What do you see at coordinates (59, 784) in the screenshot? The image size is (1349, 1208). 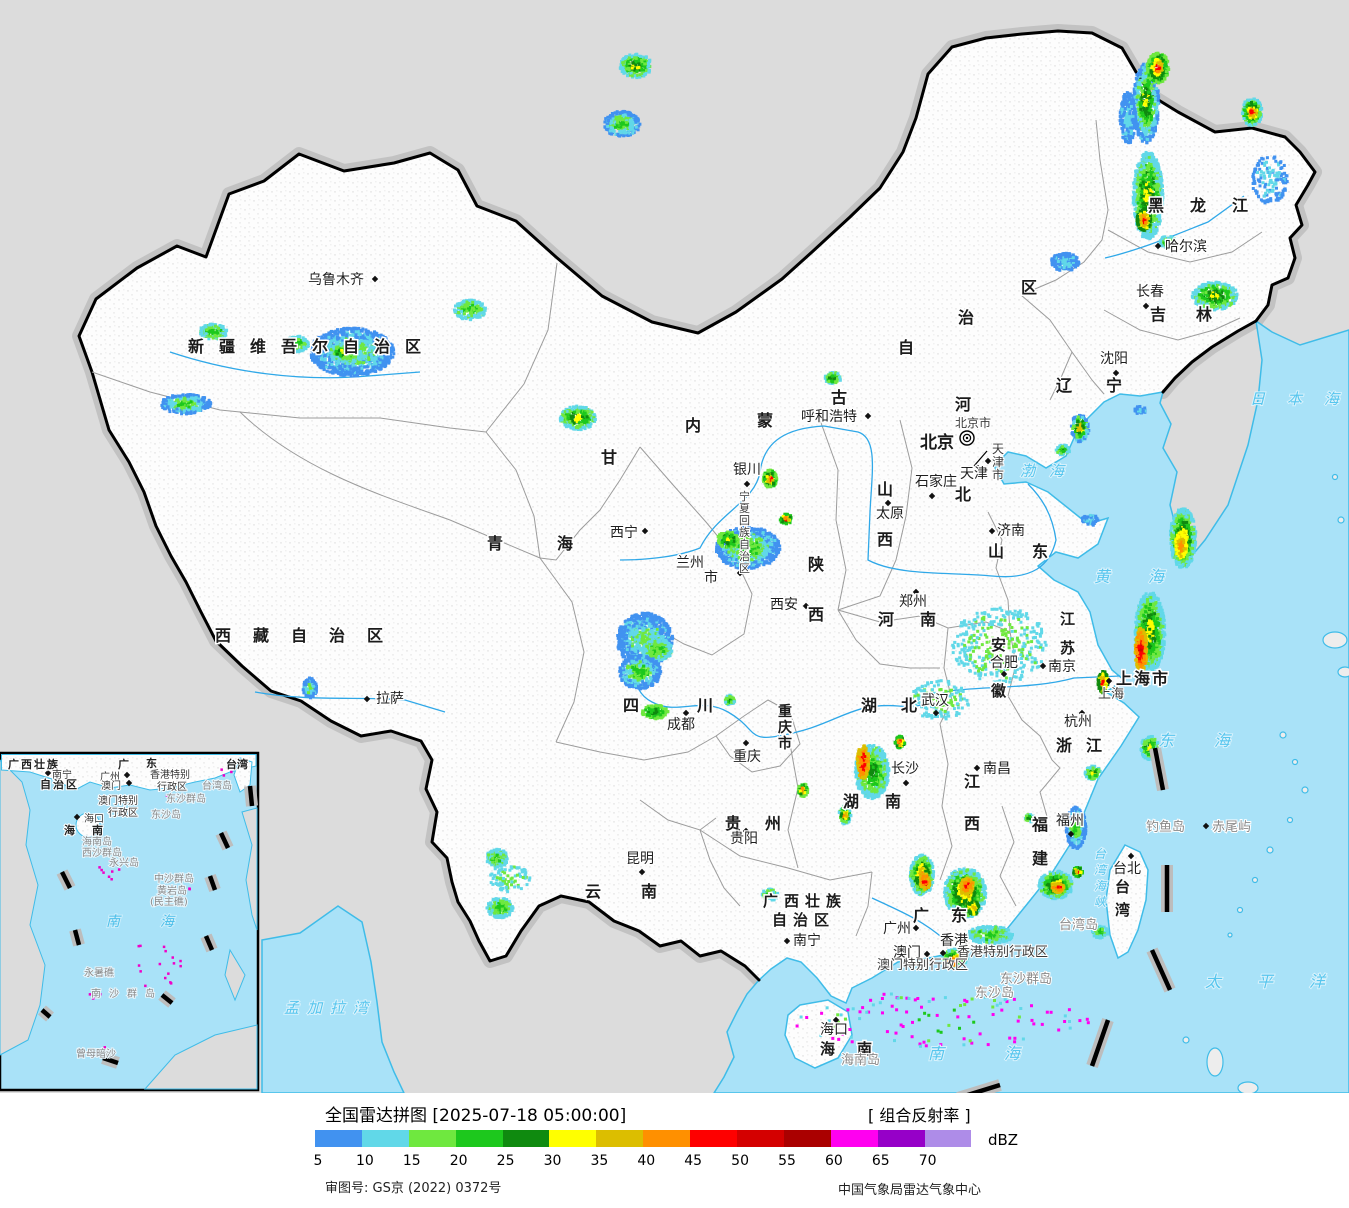 I see `map-label: 自治区` at bounding box center [59, 784].